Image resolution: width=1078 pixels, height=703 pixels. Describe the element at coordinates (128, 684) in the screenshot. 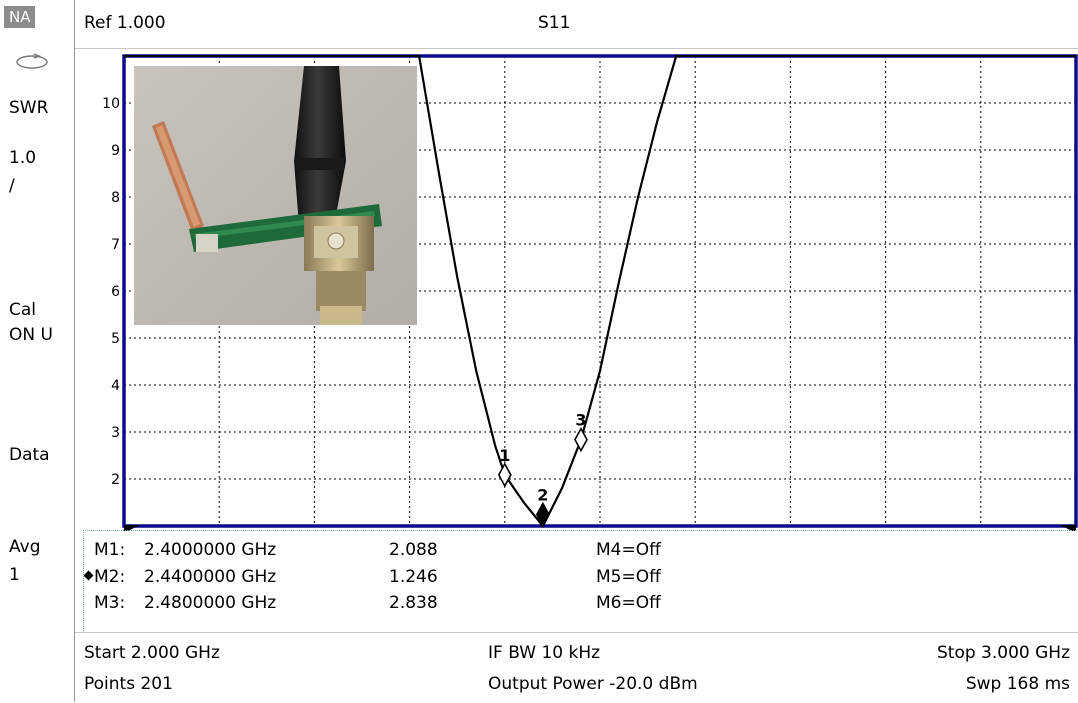

I see `points-count: Points 201` at that location.